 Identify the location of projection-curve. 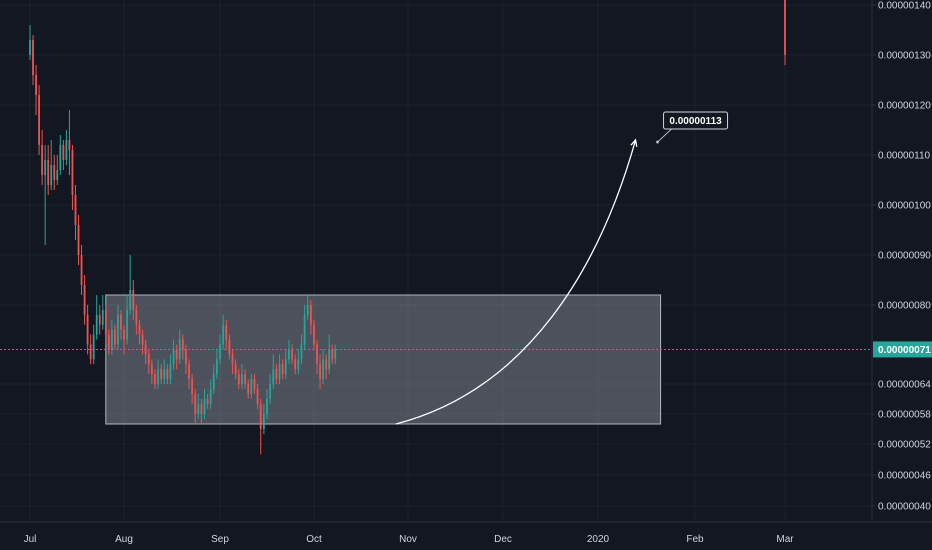
(516, 282).